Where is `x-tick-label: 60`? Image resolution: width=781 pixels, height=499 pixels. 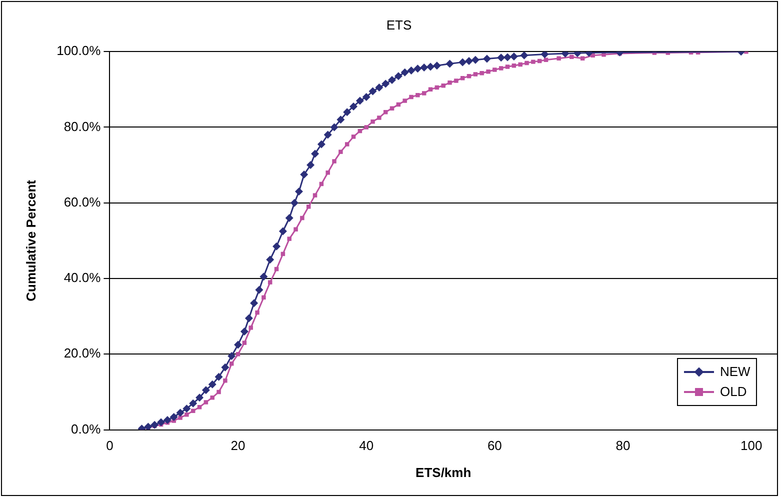
x-tick-label: 60 is located at coordinates (494, 446).